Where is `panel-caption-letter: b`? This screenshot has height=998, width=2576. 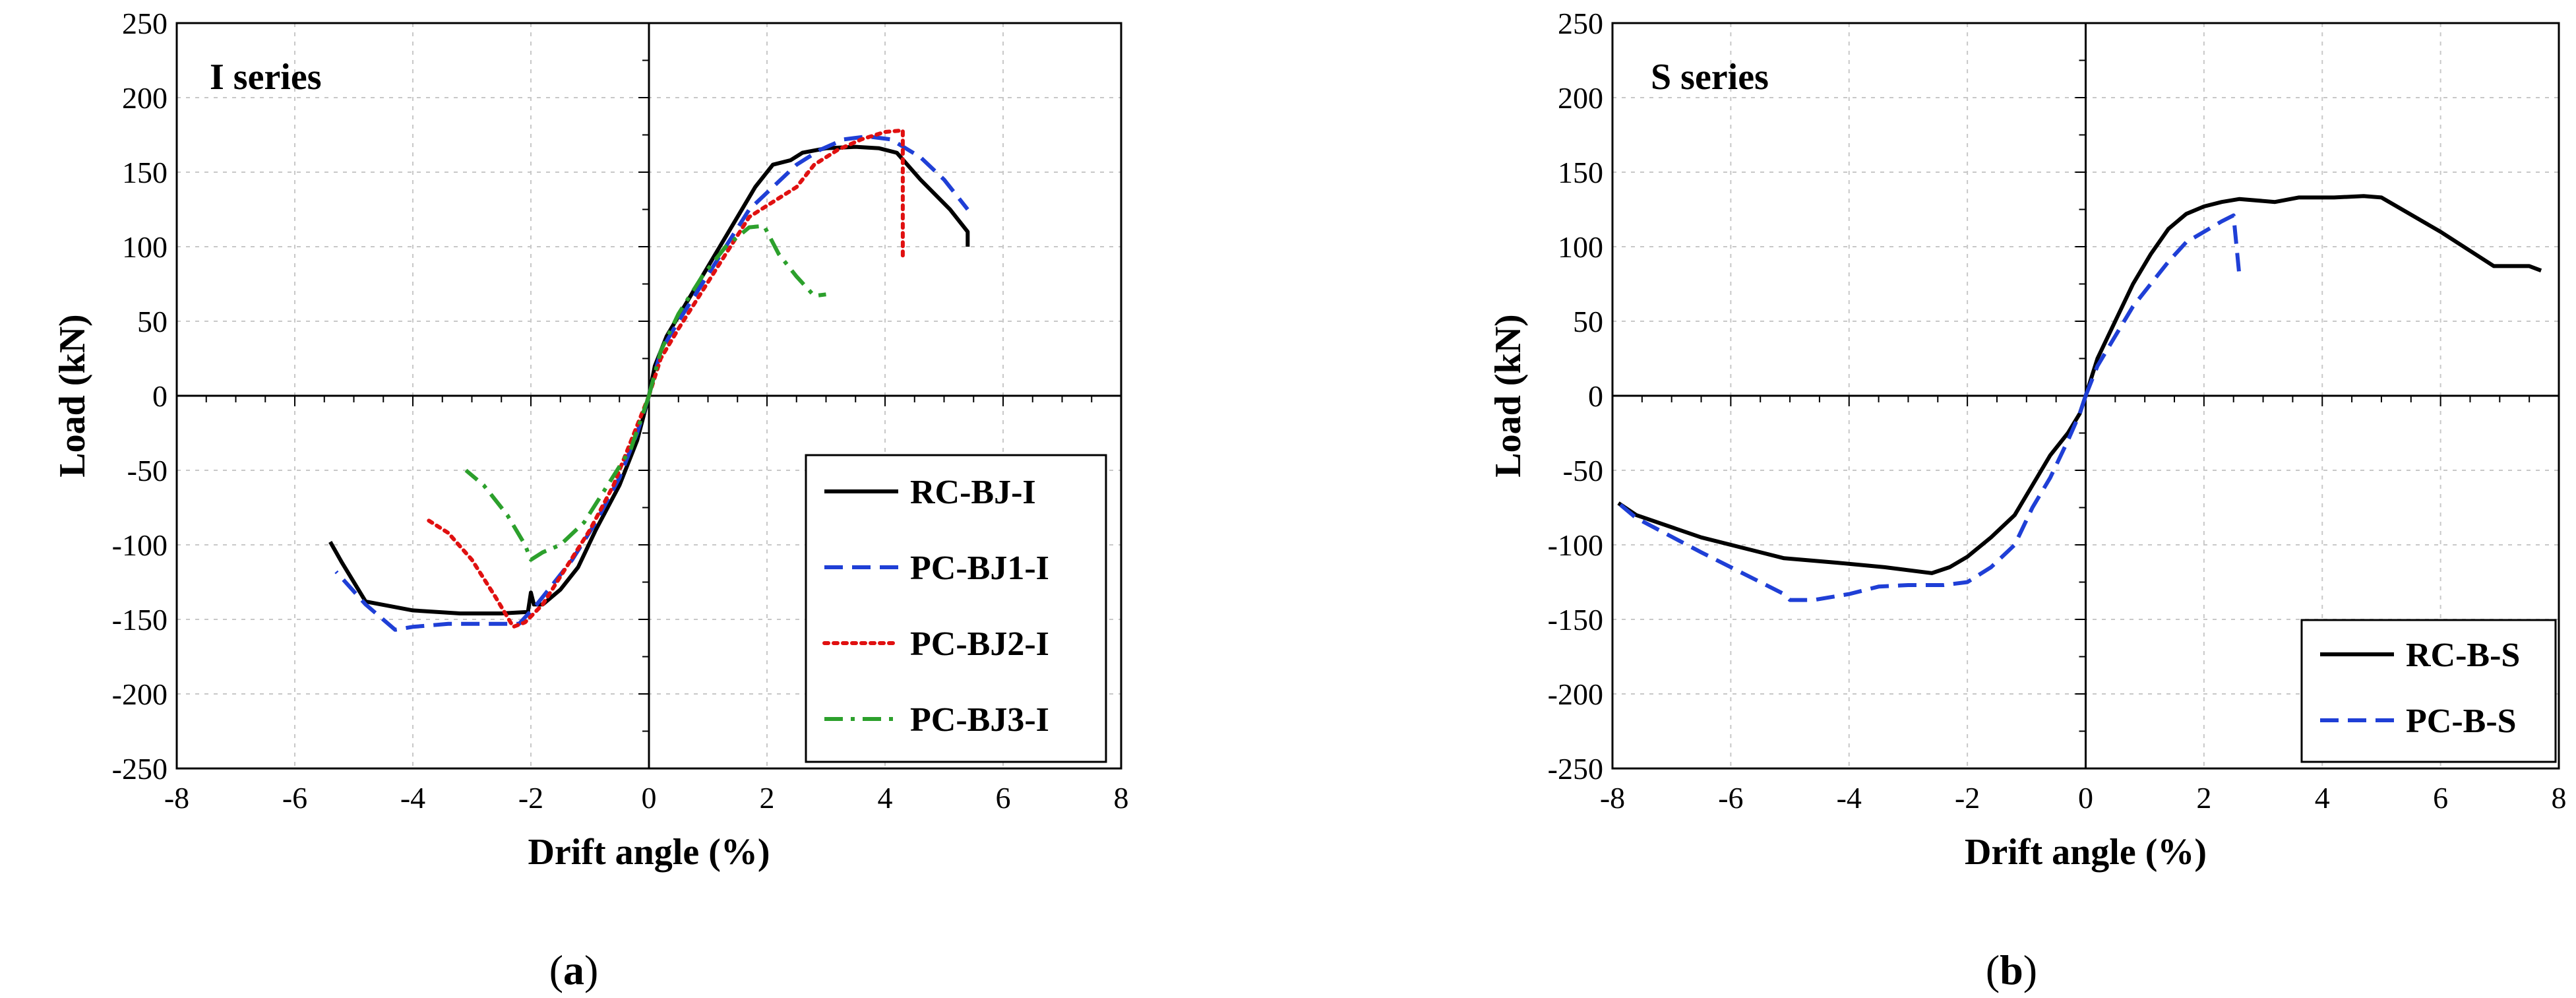
panel-caption-letter: b is located at coordinates (2011, 970).